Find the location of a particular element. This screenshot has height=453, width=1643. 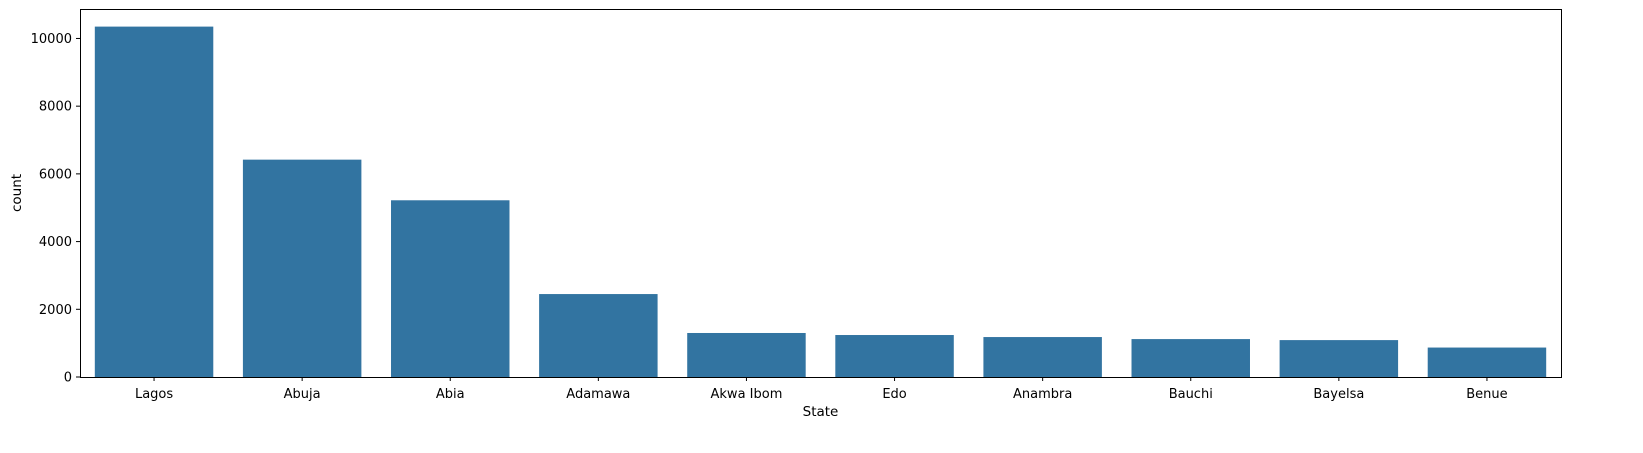

y-tick-label: 6000 is located at coordinates (55, 174).